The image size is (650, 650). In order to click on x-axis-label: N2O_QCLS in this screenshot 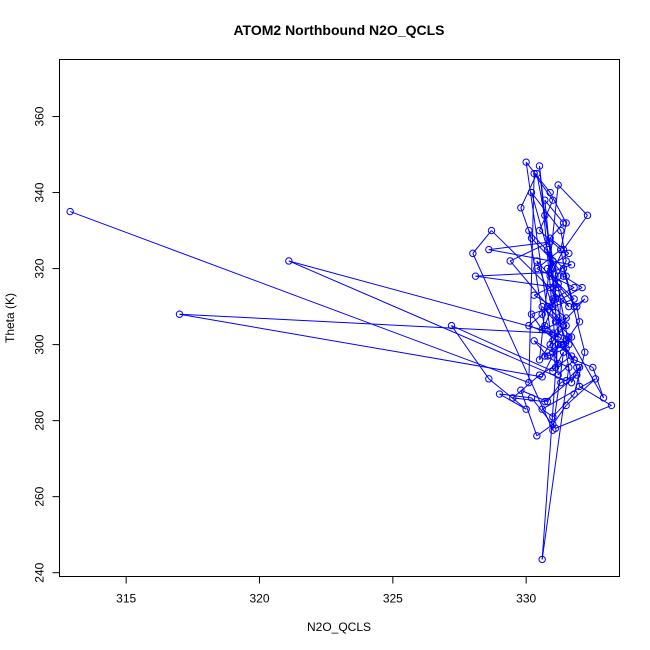, I will do `click(339, 627)`.